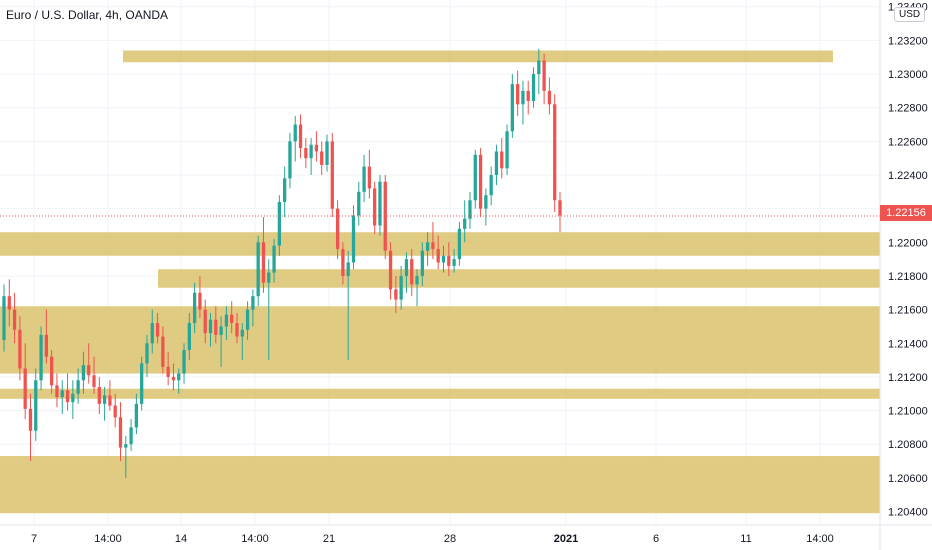 The image size is (932, 550). Describe the element at coordinates (745, 539) in the screenshot. I see `x-tick-label: 11` at that location.